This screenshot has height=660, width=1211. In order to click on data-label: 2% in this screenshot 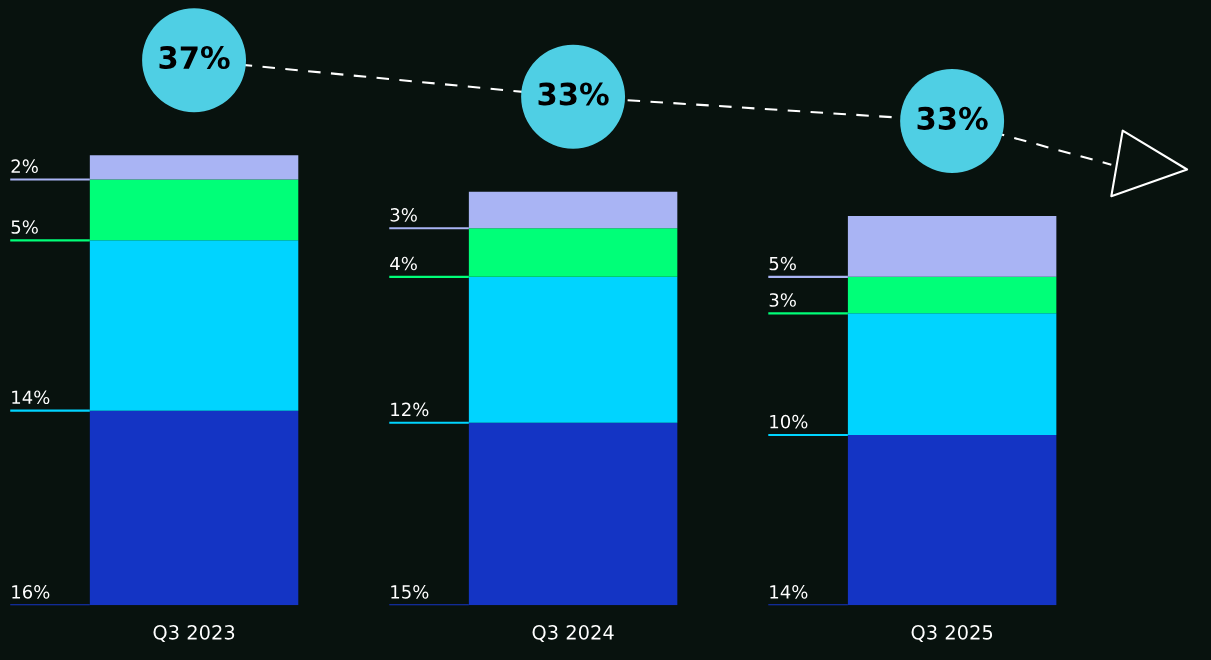, I will do `click(24, 166)`.